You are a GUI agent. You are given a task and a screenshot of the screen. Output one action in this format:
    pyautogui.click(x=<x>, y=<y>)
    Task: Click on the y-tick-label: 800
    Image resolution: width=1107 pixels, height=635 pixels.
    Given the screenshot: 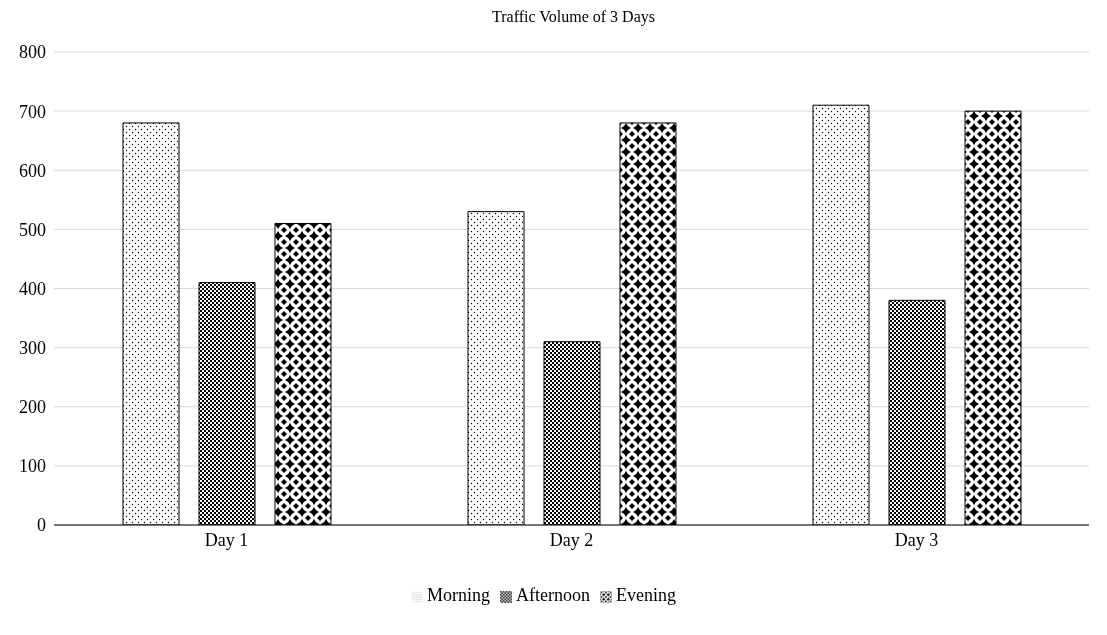 What is the action you would take?
    pyautogui.click(x=32, y=52)
    